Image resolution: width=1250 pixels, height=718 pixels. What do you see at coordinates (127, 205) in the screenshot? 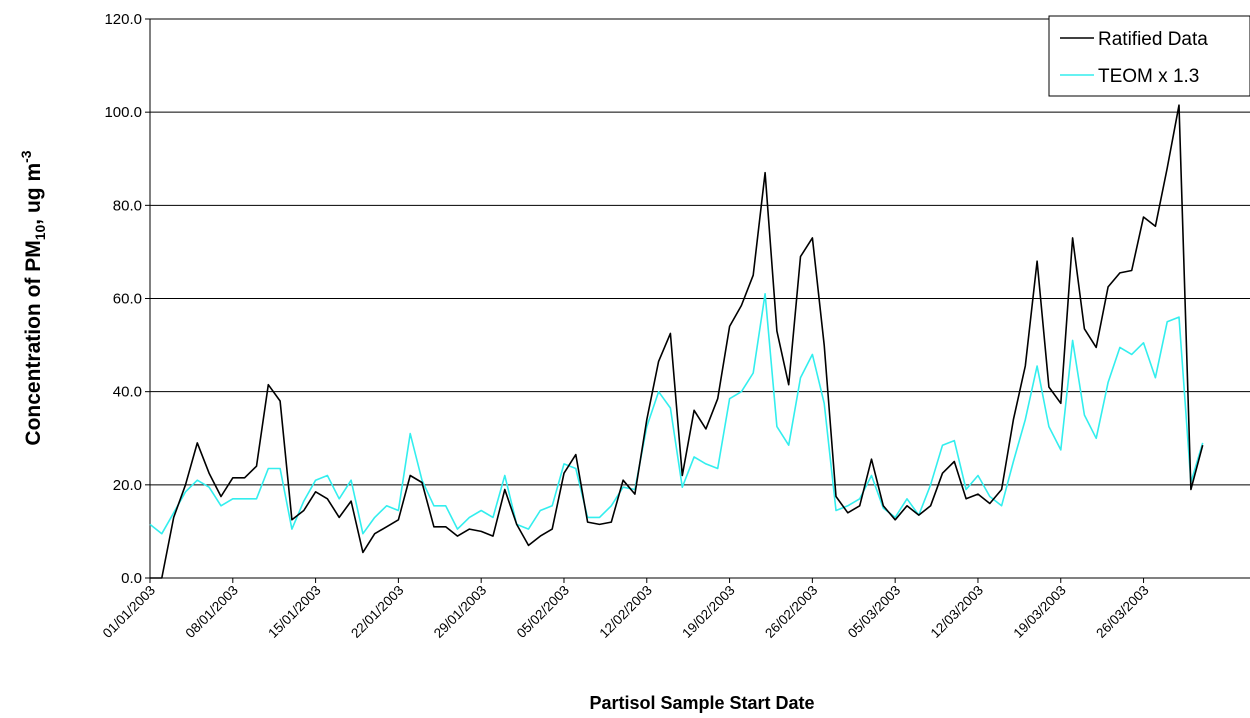
I see `y-tick-label: 80.0` at bounding box center [127, 205].